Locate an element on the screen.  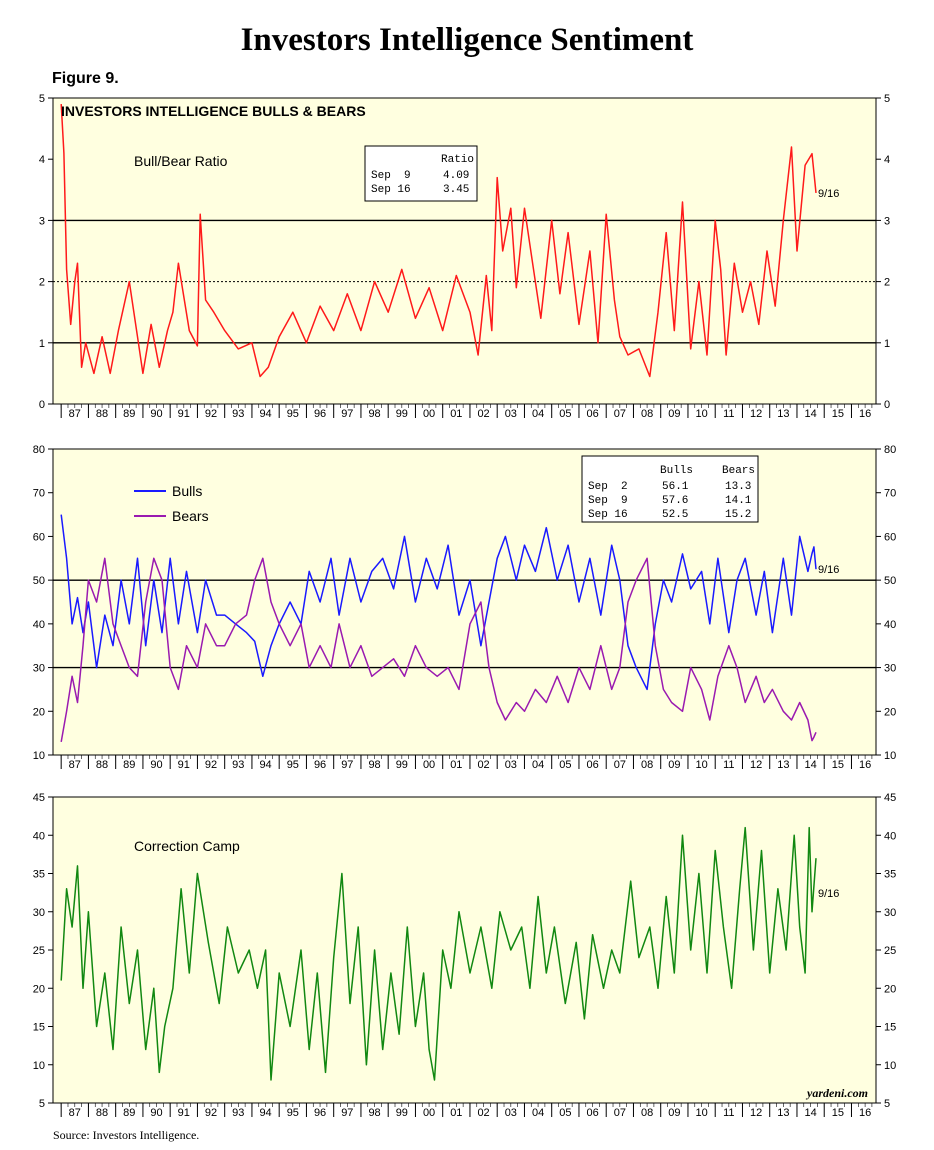
x-tick-label: 94 is located at coordinates (265, 414).